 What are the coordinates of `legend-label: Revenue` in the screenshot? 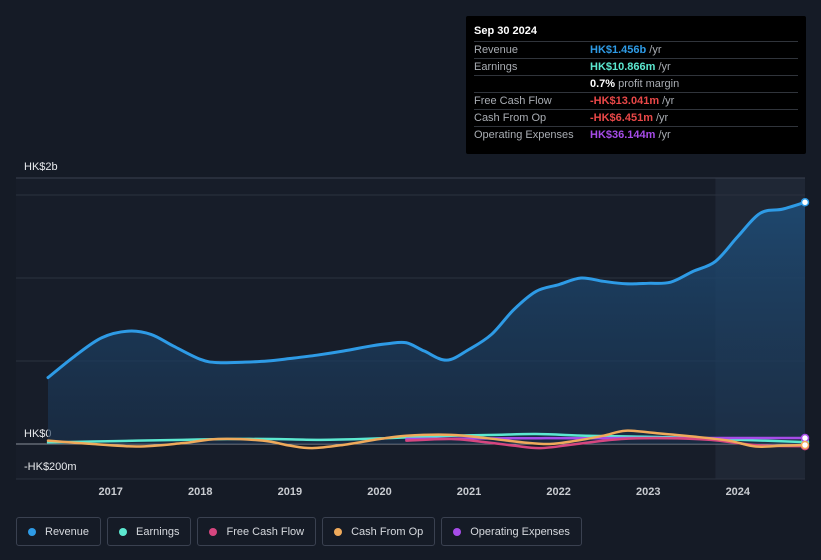 It's located at (67, 531).